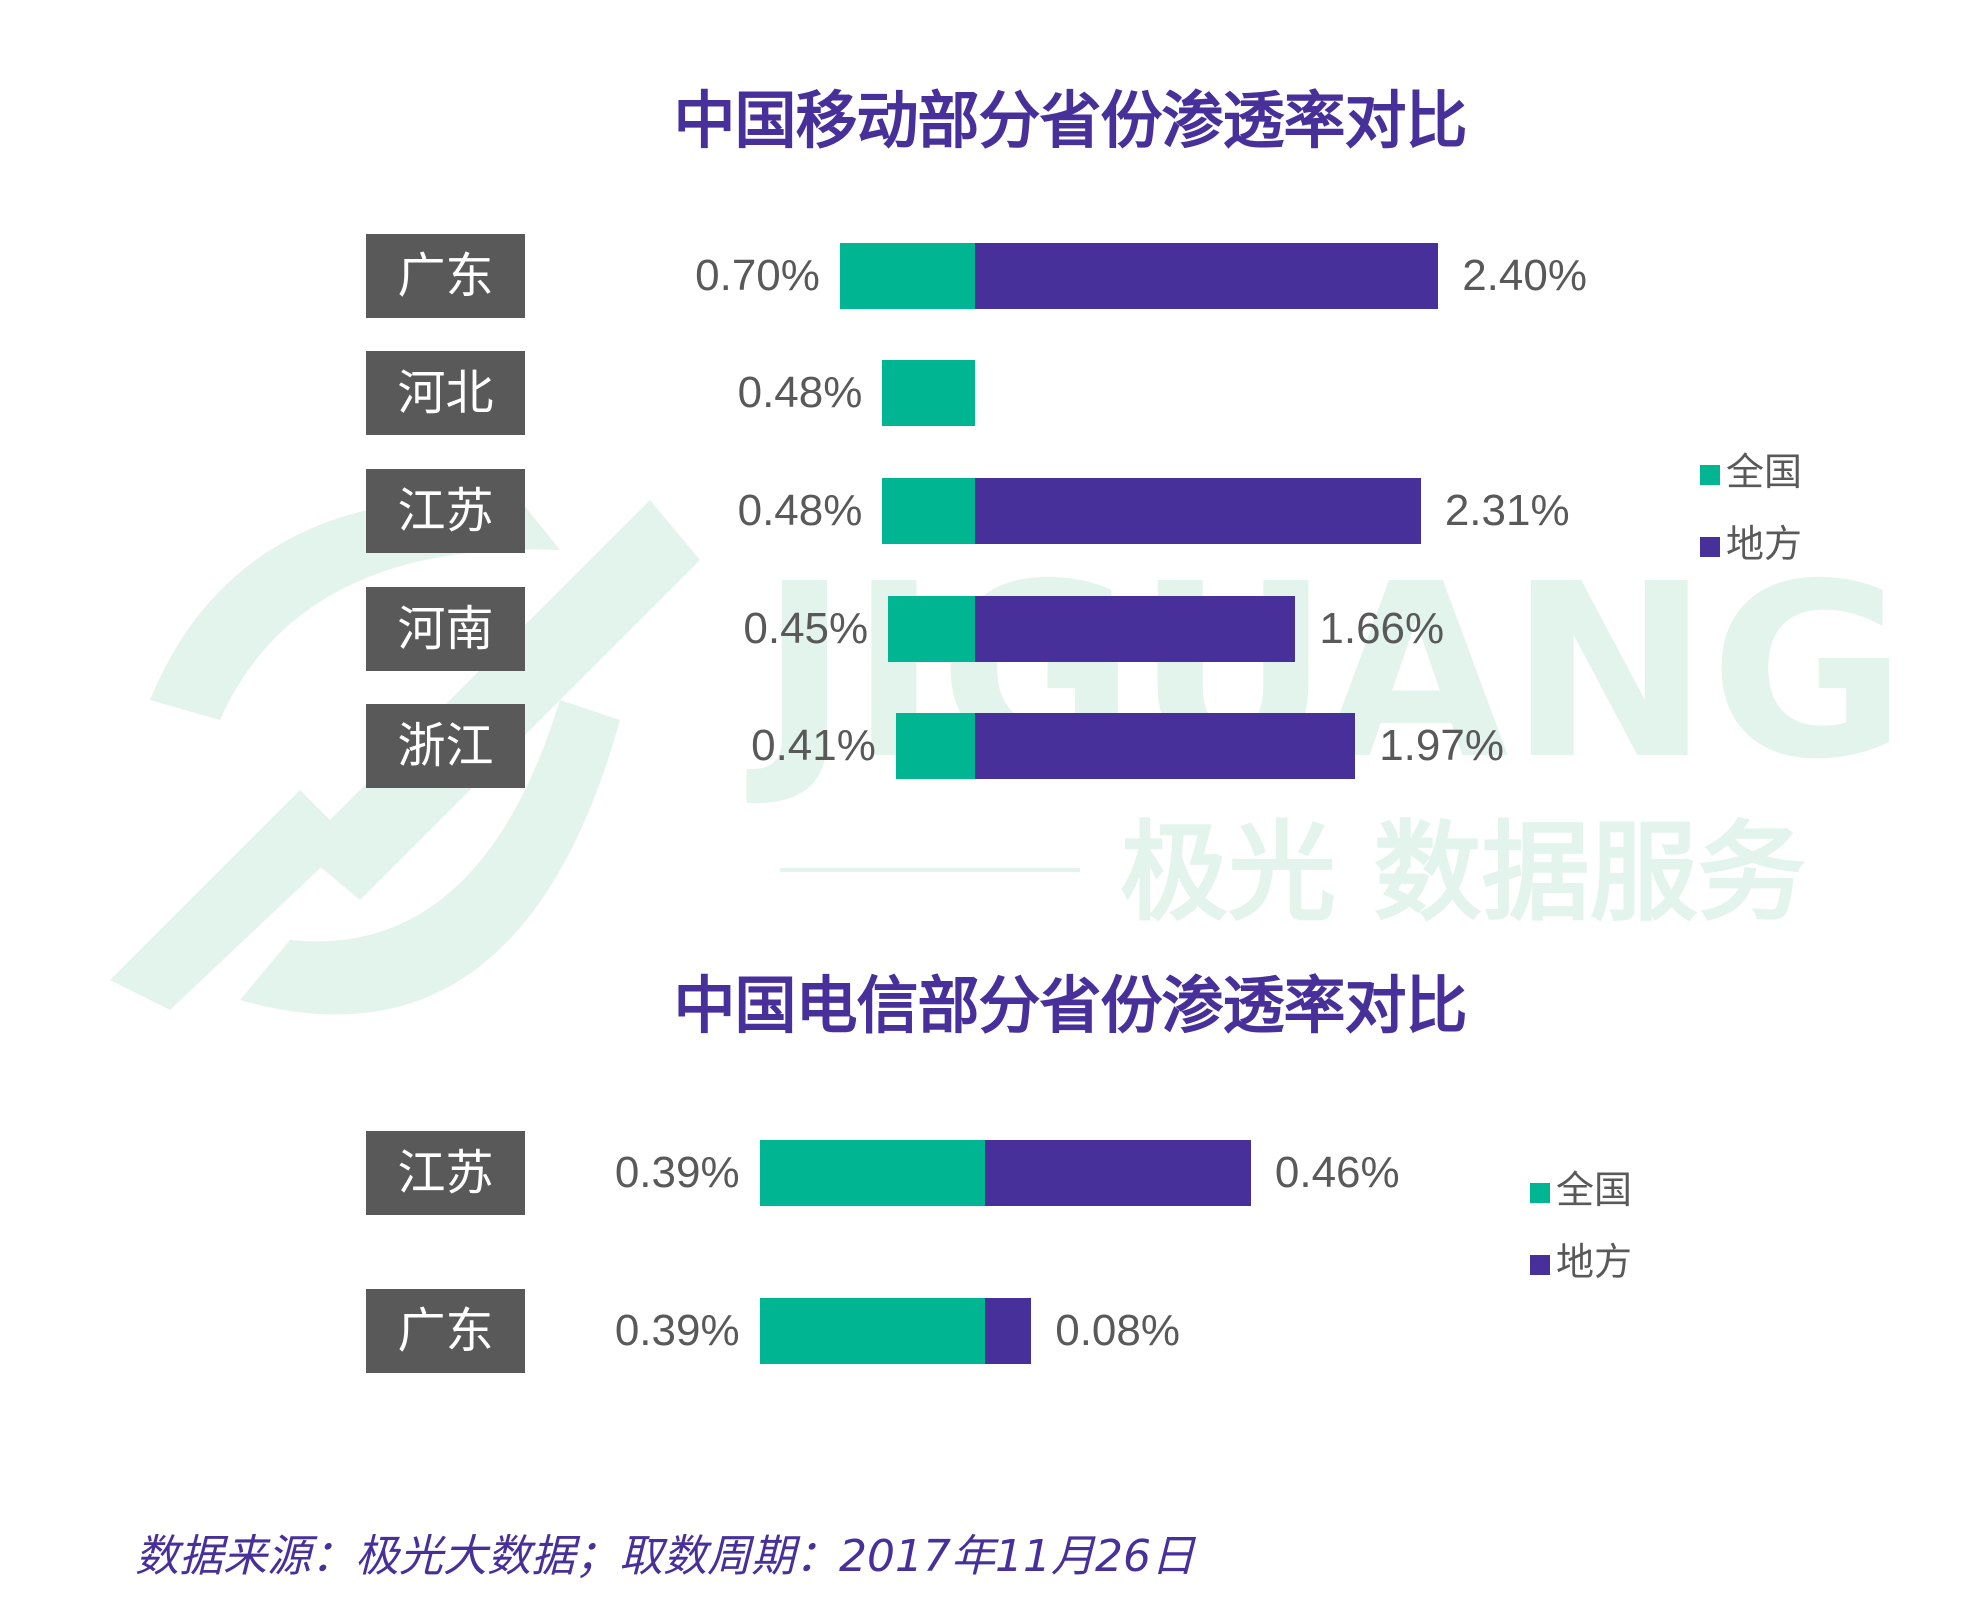  What do you see at coordinates (1070, 1005) in the screenshot?
I see `chart-title-telecom: 中国电信部分省份渗透率对比` at bounding box center [1070, 1005].